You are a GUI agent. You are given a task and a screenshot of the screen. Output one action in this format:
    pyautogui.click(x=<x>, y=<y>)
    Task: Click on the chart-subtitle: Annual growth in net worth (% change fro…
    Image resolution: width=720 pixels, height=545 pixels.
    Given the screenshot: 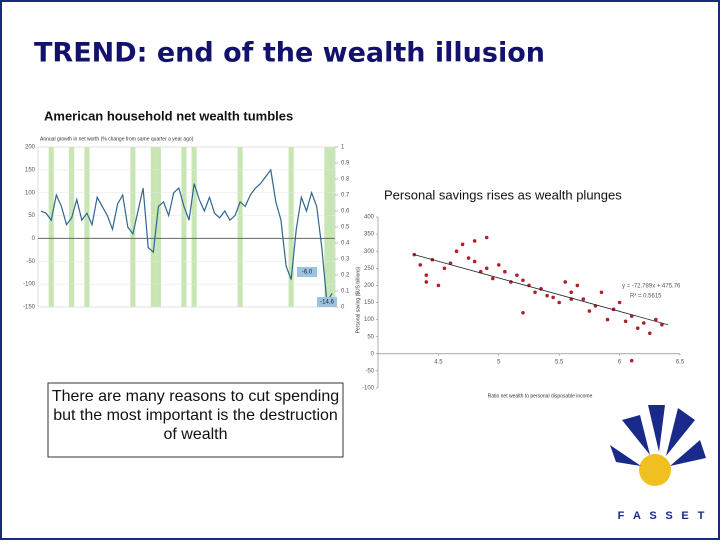 What is the action you would take?
    pyautogui.click(x=117, y=139)
    